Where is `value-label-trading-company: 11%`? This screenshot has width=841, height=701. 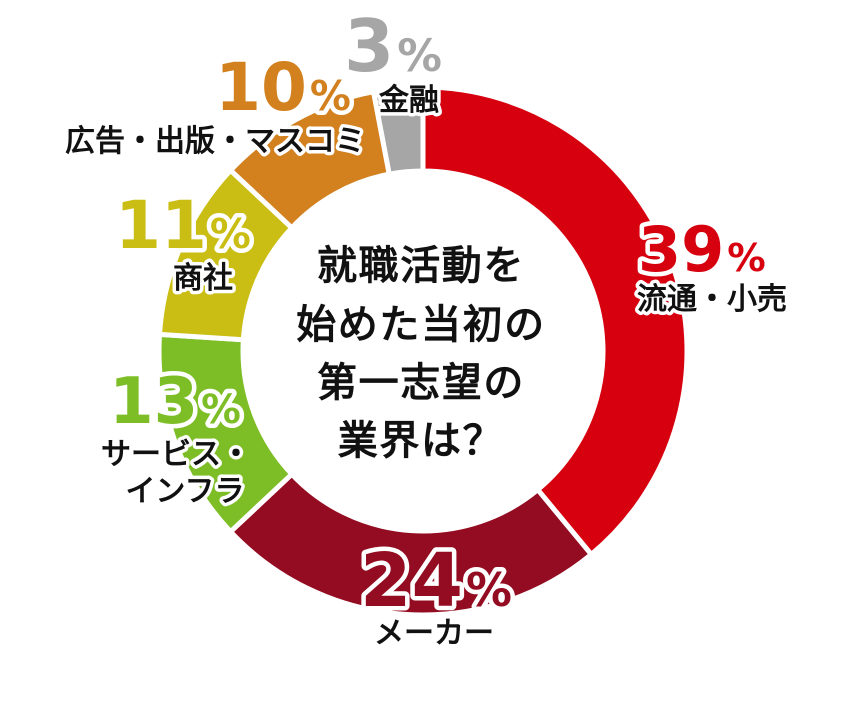 value-label-trading-company: 11% is located at coordinates (183, 225).